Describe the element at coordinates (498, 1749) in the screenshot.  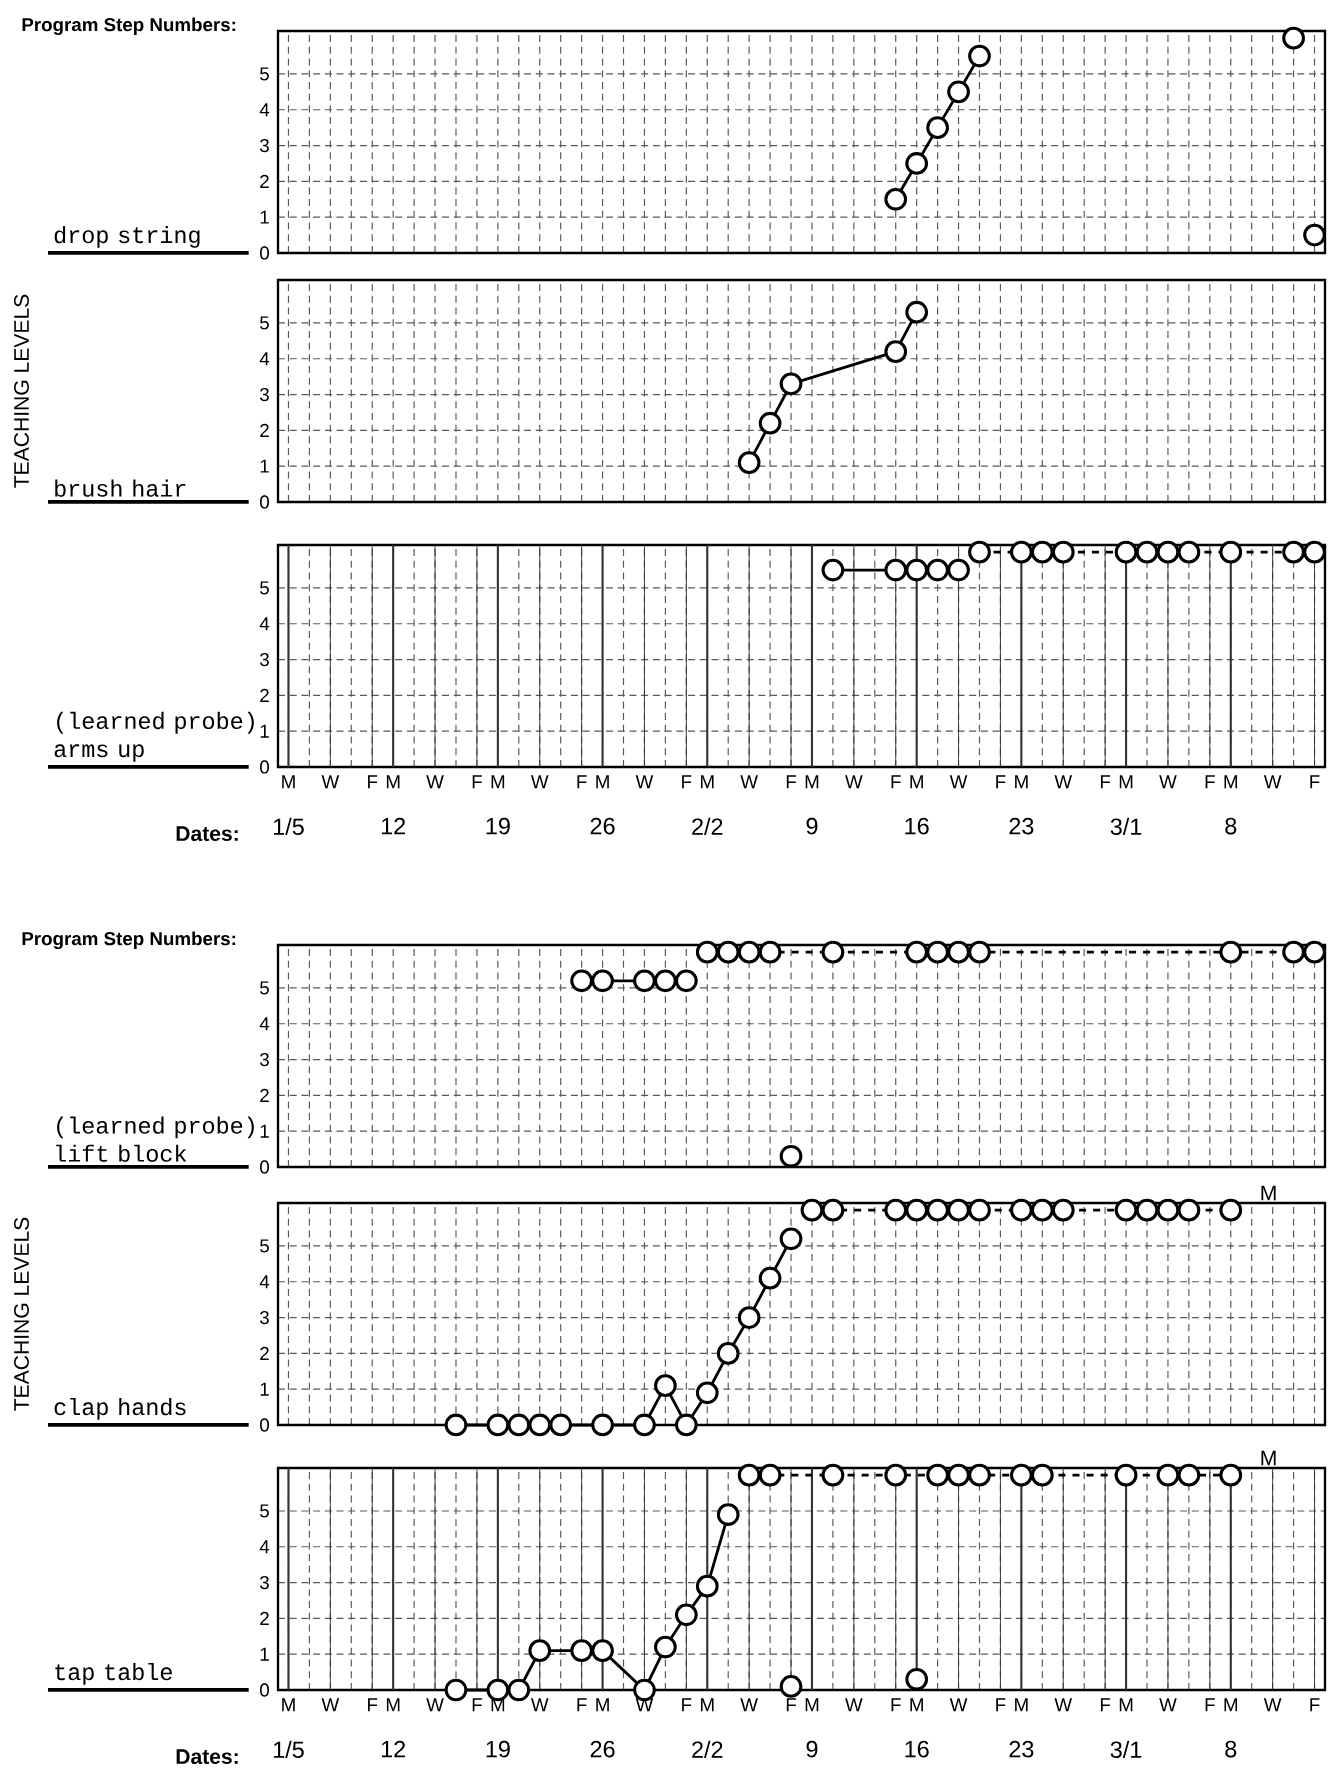
I see `text: 19` at that location.